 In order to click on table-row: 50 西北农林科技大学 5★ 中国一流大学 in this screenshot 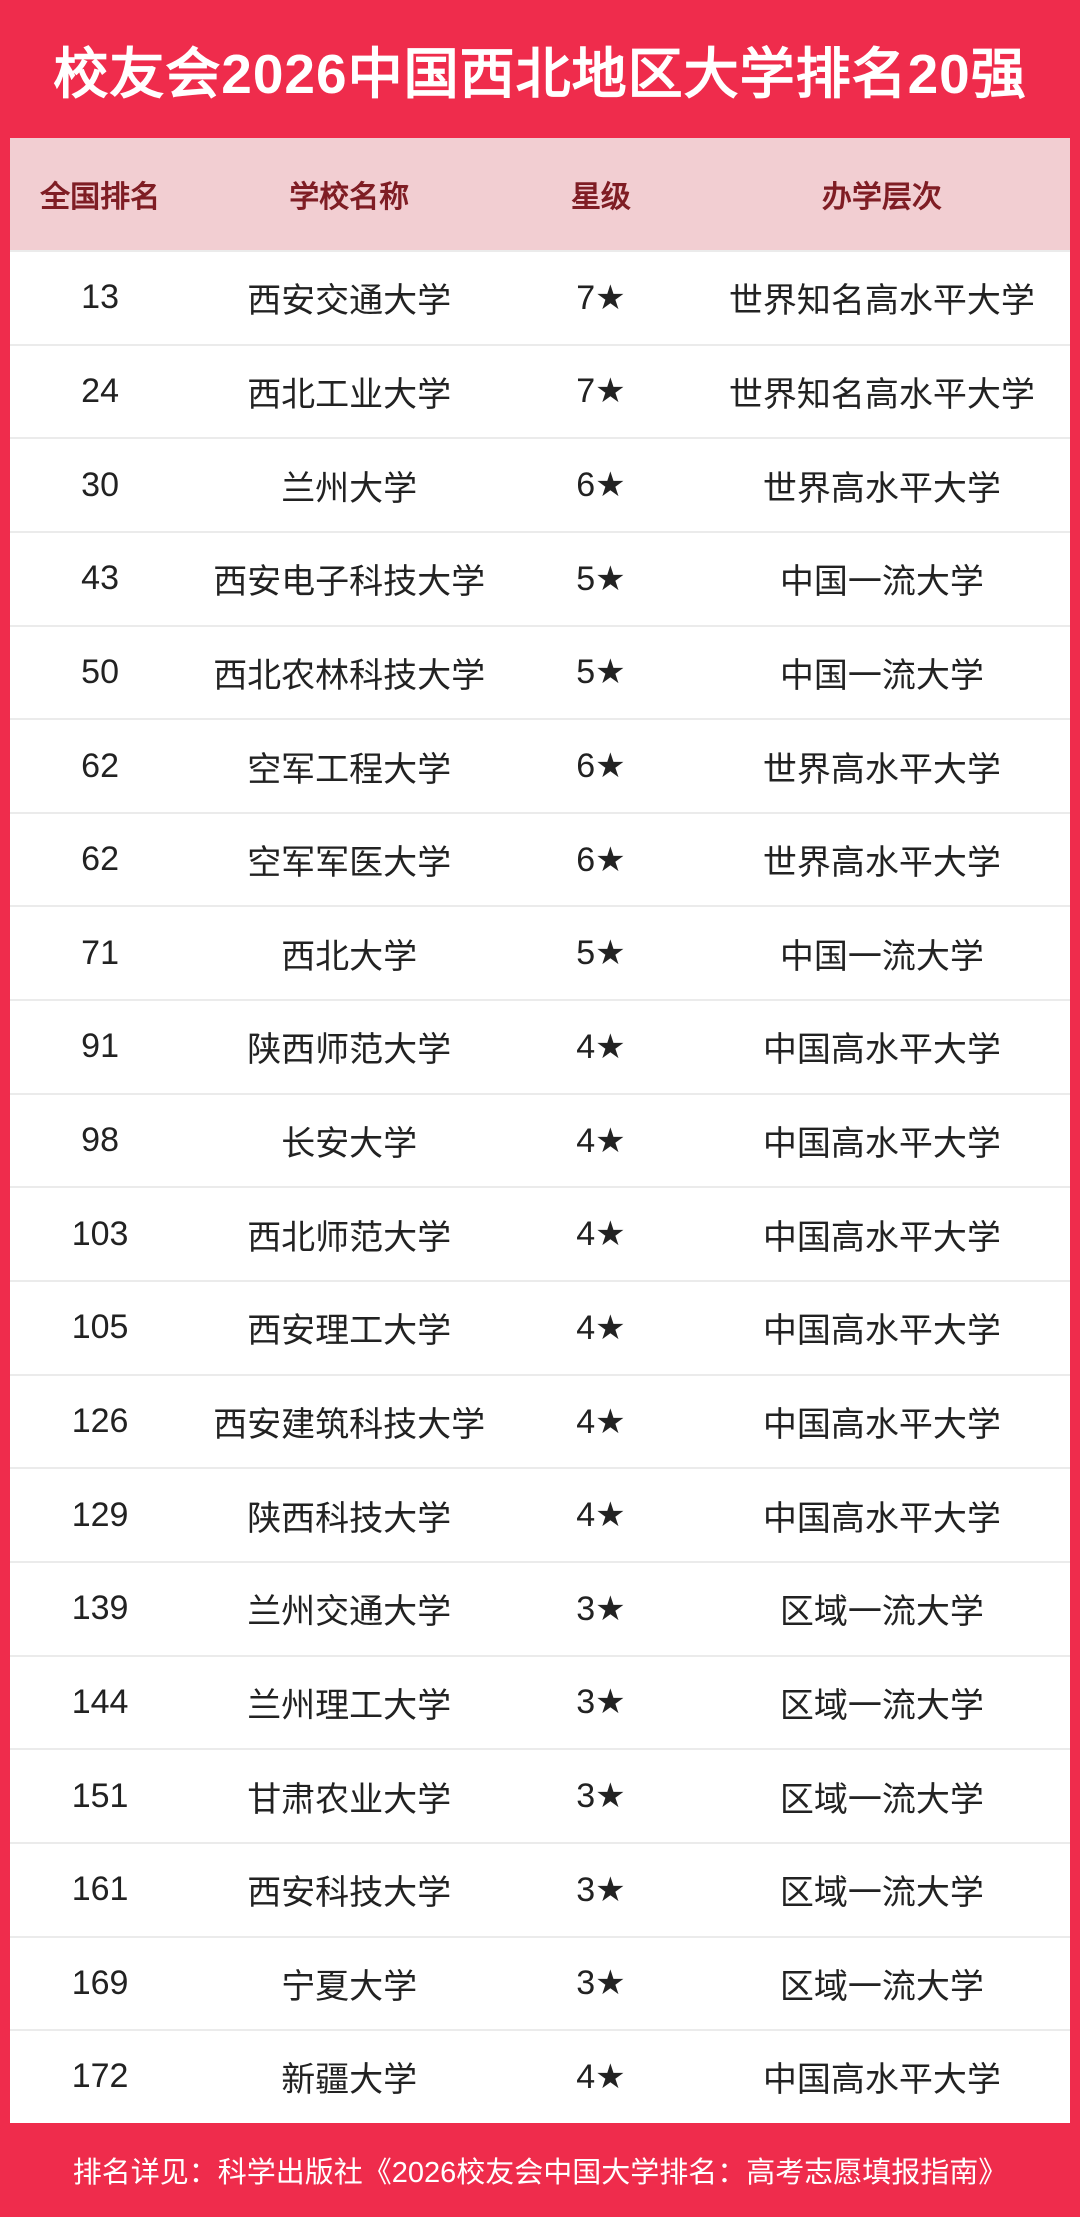, I will do `click(540, 671)`.